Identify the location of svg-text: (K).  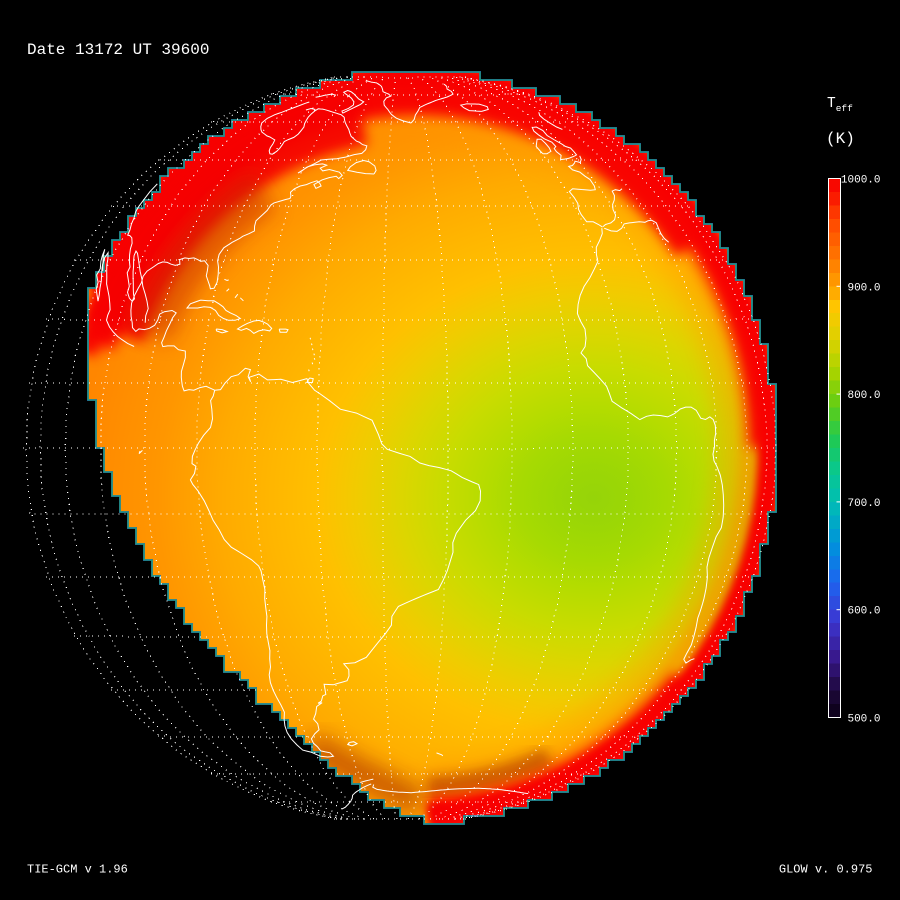
(840, 139).